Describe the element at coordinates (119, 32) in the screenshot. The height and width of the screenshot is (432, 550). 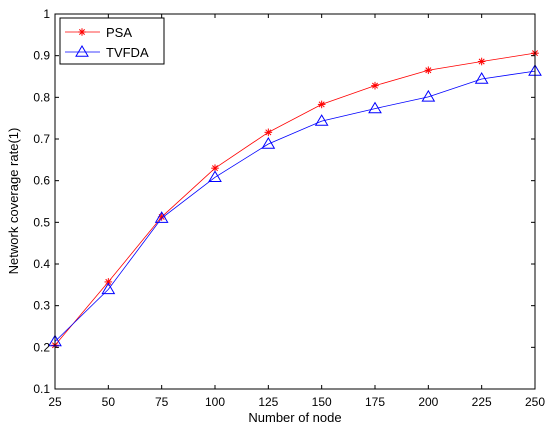
I see `legend-label: PSA` at that location.